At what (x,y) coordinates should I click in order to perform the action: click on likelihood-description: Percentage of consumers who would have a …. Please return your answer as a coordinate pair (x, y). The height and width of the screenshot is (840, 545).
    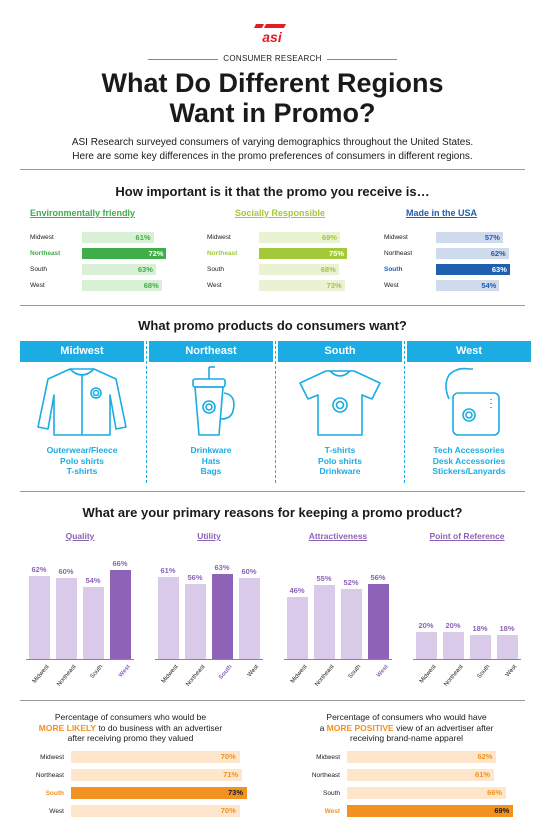
    Looking at the image, I should click on (406, 728).